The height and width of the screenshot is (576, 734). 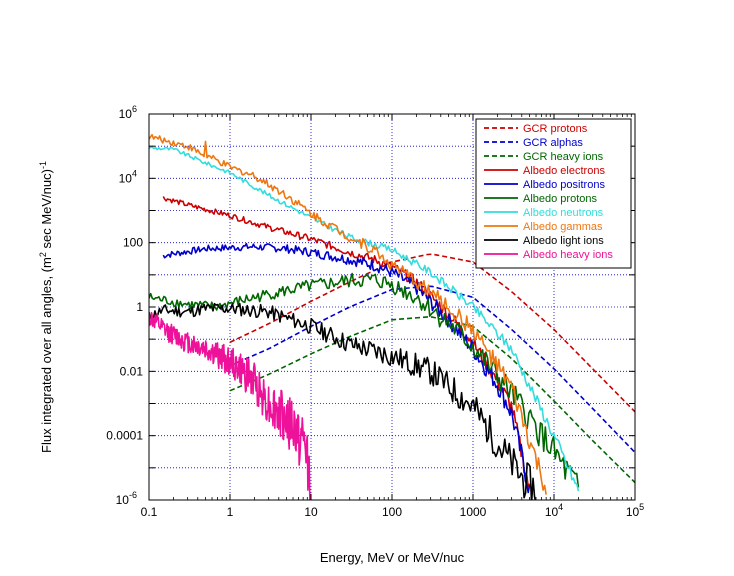 What do you see at coordinates (392, 512) in the screenshot?
I see `x-tick-label: 100` at bounding box center [392, 512].